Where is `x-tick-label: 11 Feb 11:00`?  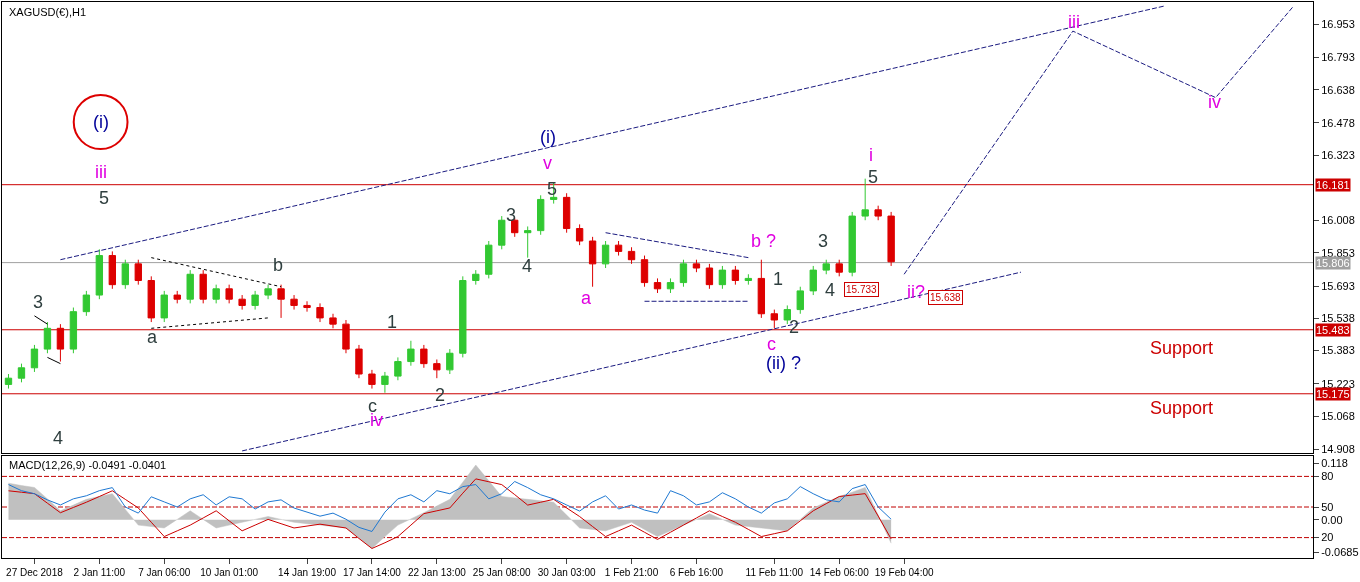
x-tick-label: 11 Feb 11:00 is located at coordinates (774, 572).